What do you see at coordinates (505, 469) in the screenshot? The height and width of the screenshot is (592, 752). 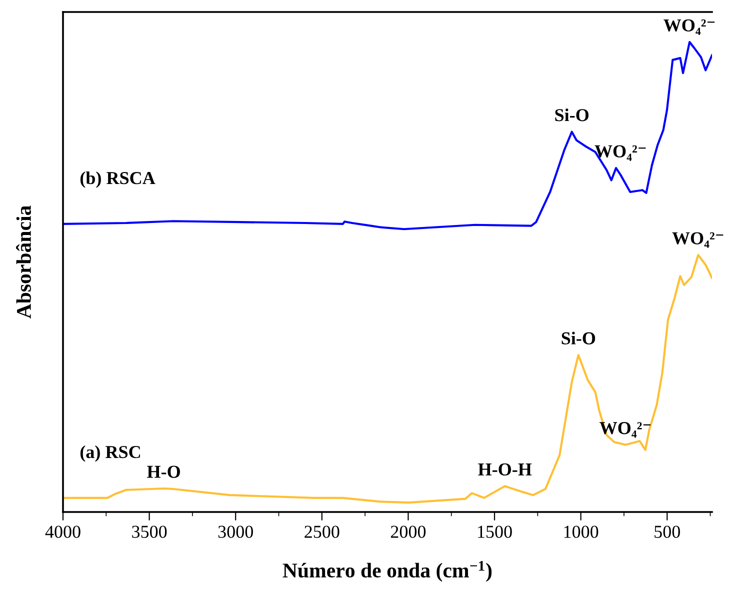 I see `annotation: H-O-H` at bounding box center [505, 469].